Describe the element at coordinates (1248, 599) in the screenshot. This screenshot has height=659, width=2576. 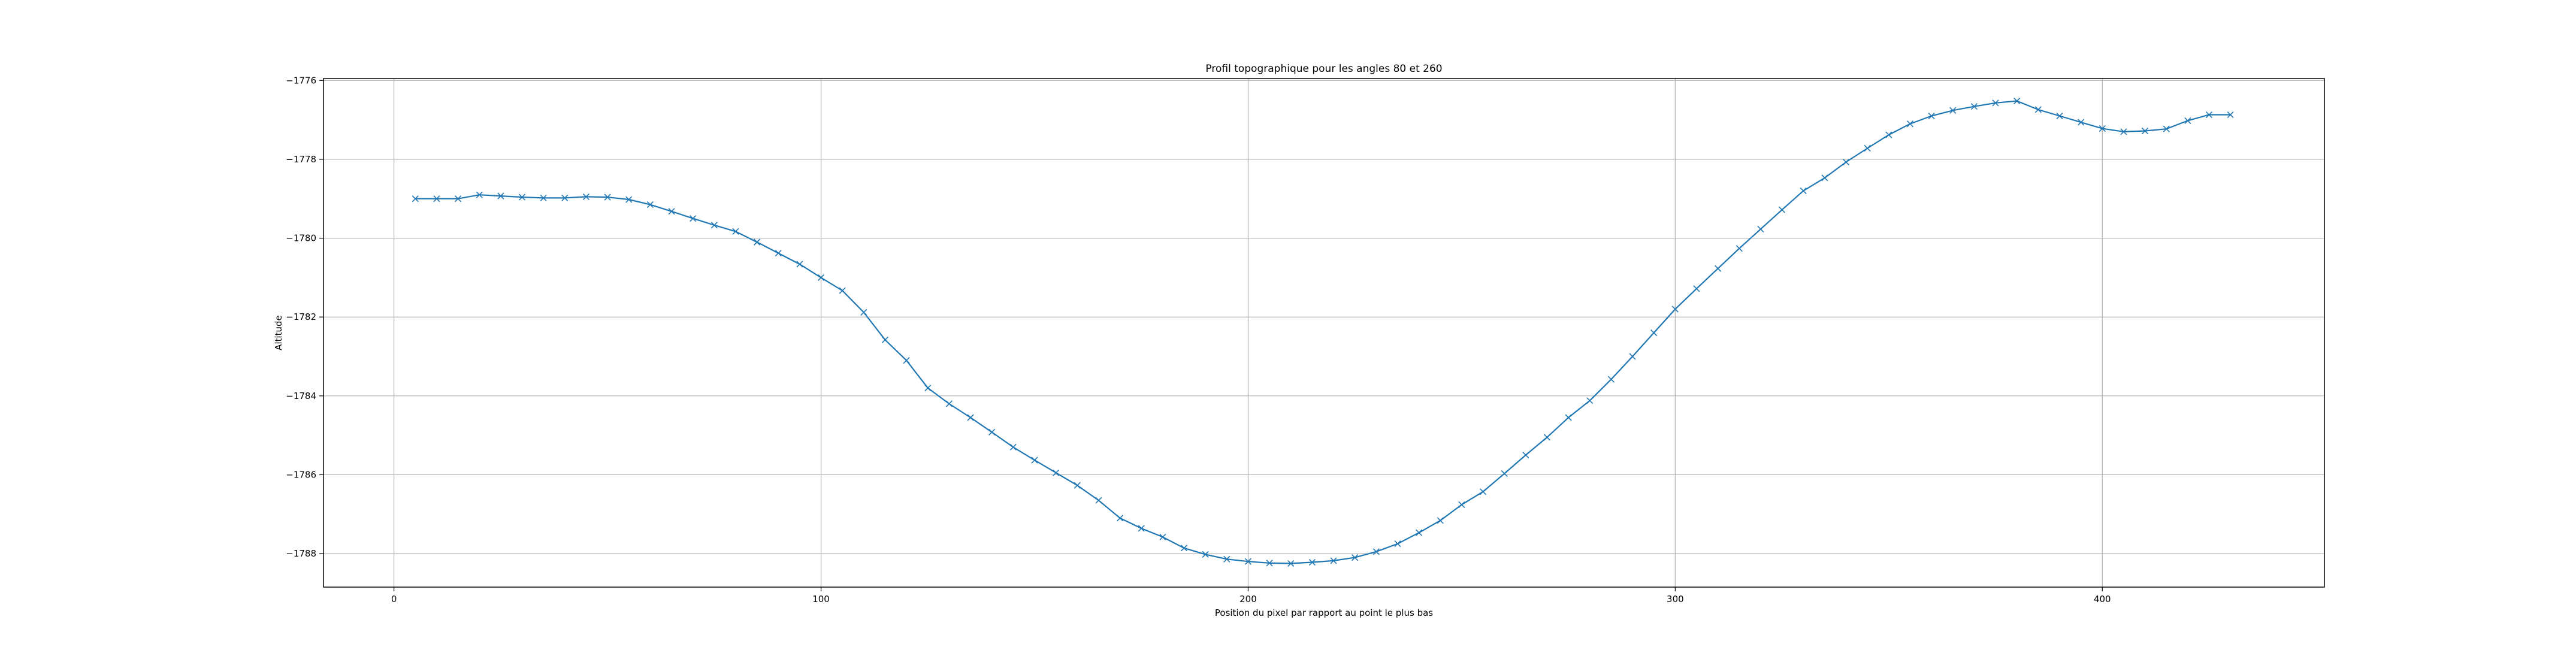
I see `x-tick-label: 200` at that location.